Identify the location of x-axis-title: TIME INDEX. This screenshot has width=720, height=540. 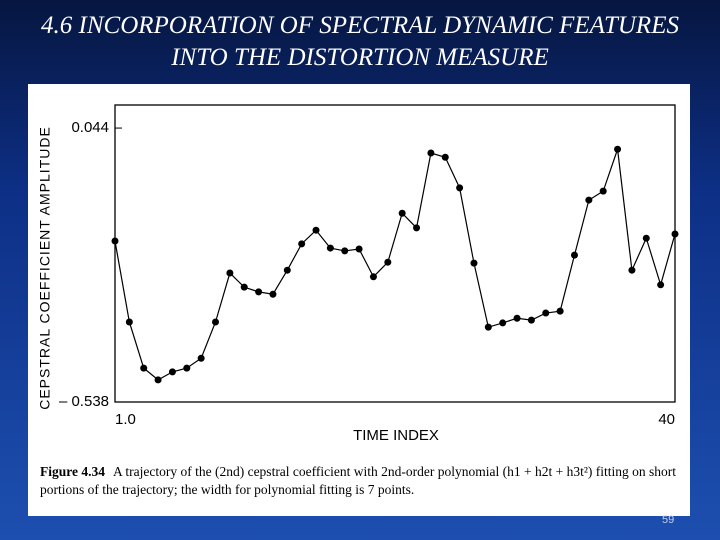
(396, 435).